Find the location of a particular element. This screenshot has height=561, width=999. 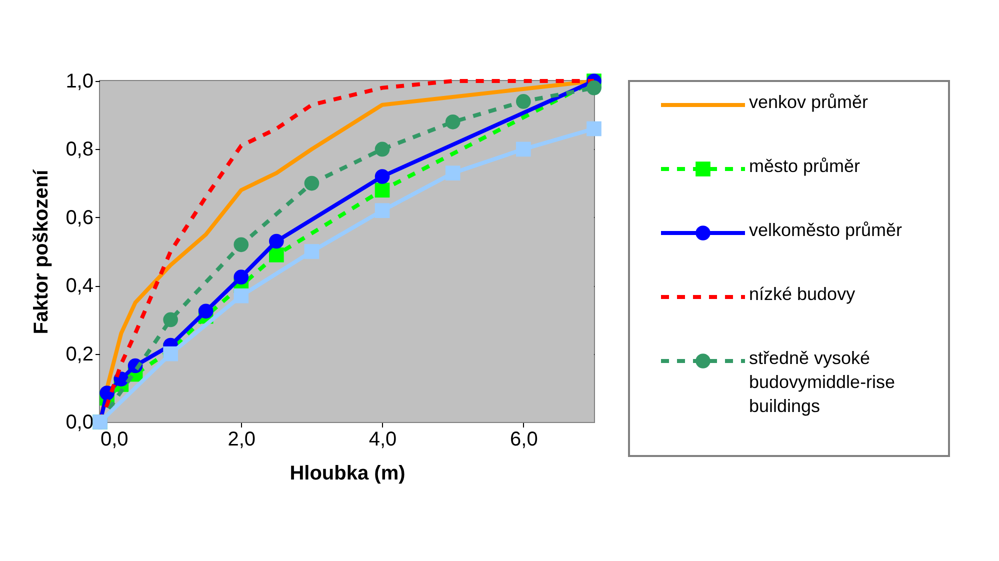

y-tick-label: 0,8 is located at coordinates (80, 149).